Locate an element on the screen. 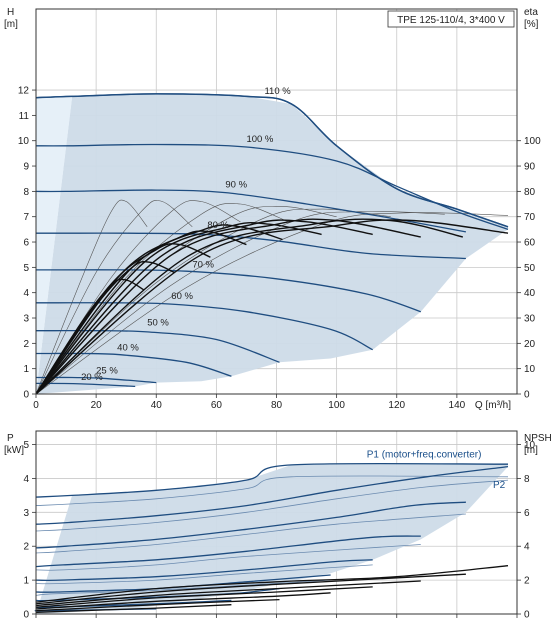  bottom-y2tick-label: 6 is located at coordinates (527, 513).